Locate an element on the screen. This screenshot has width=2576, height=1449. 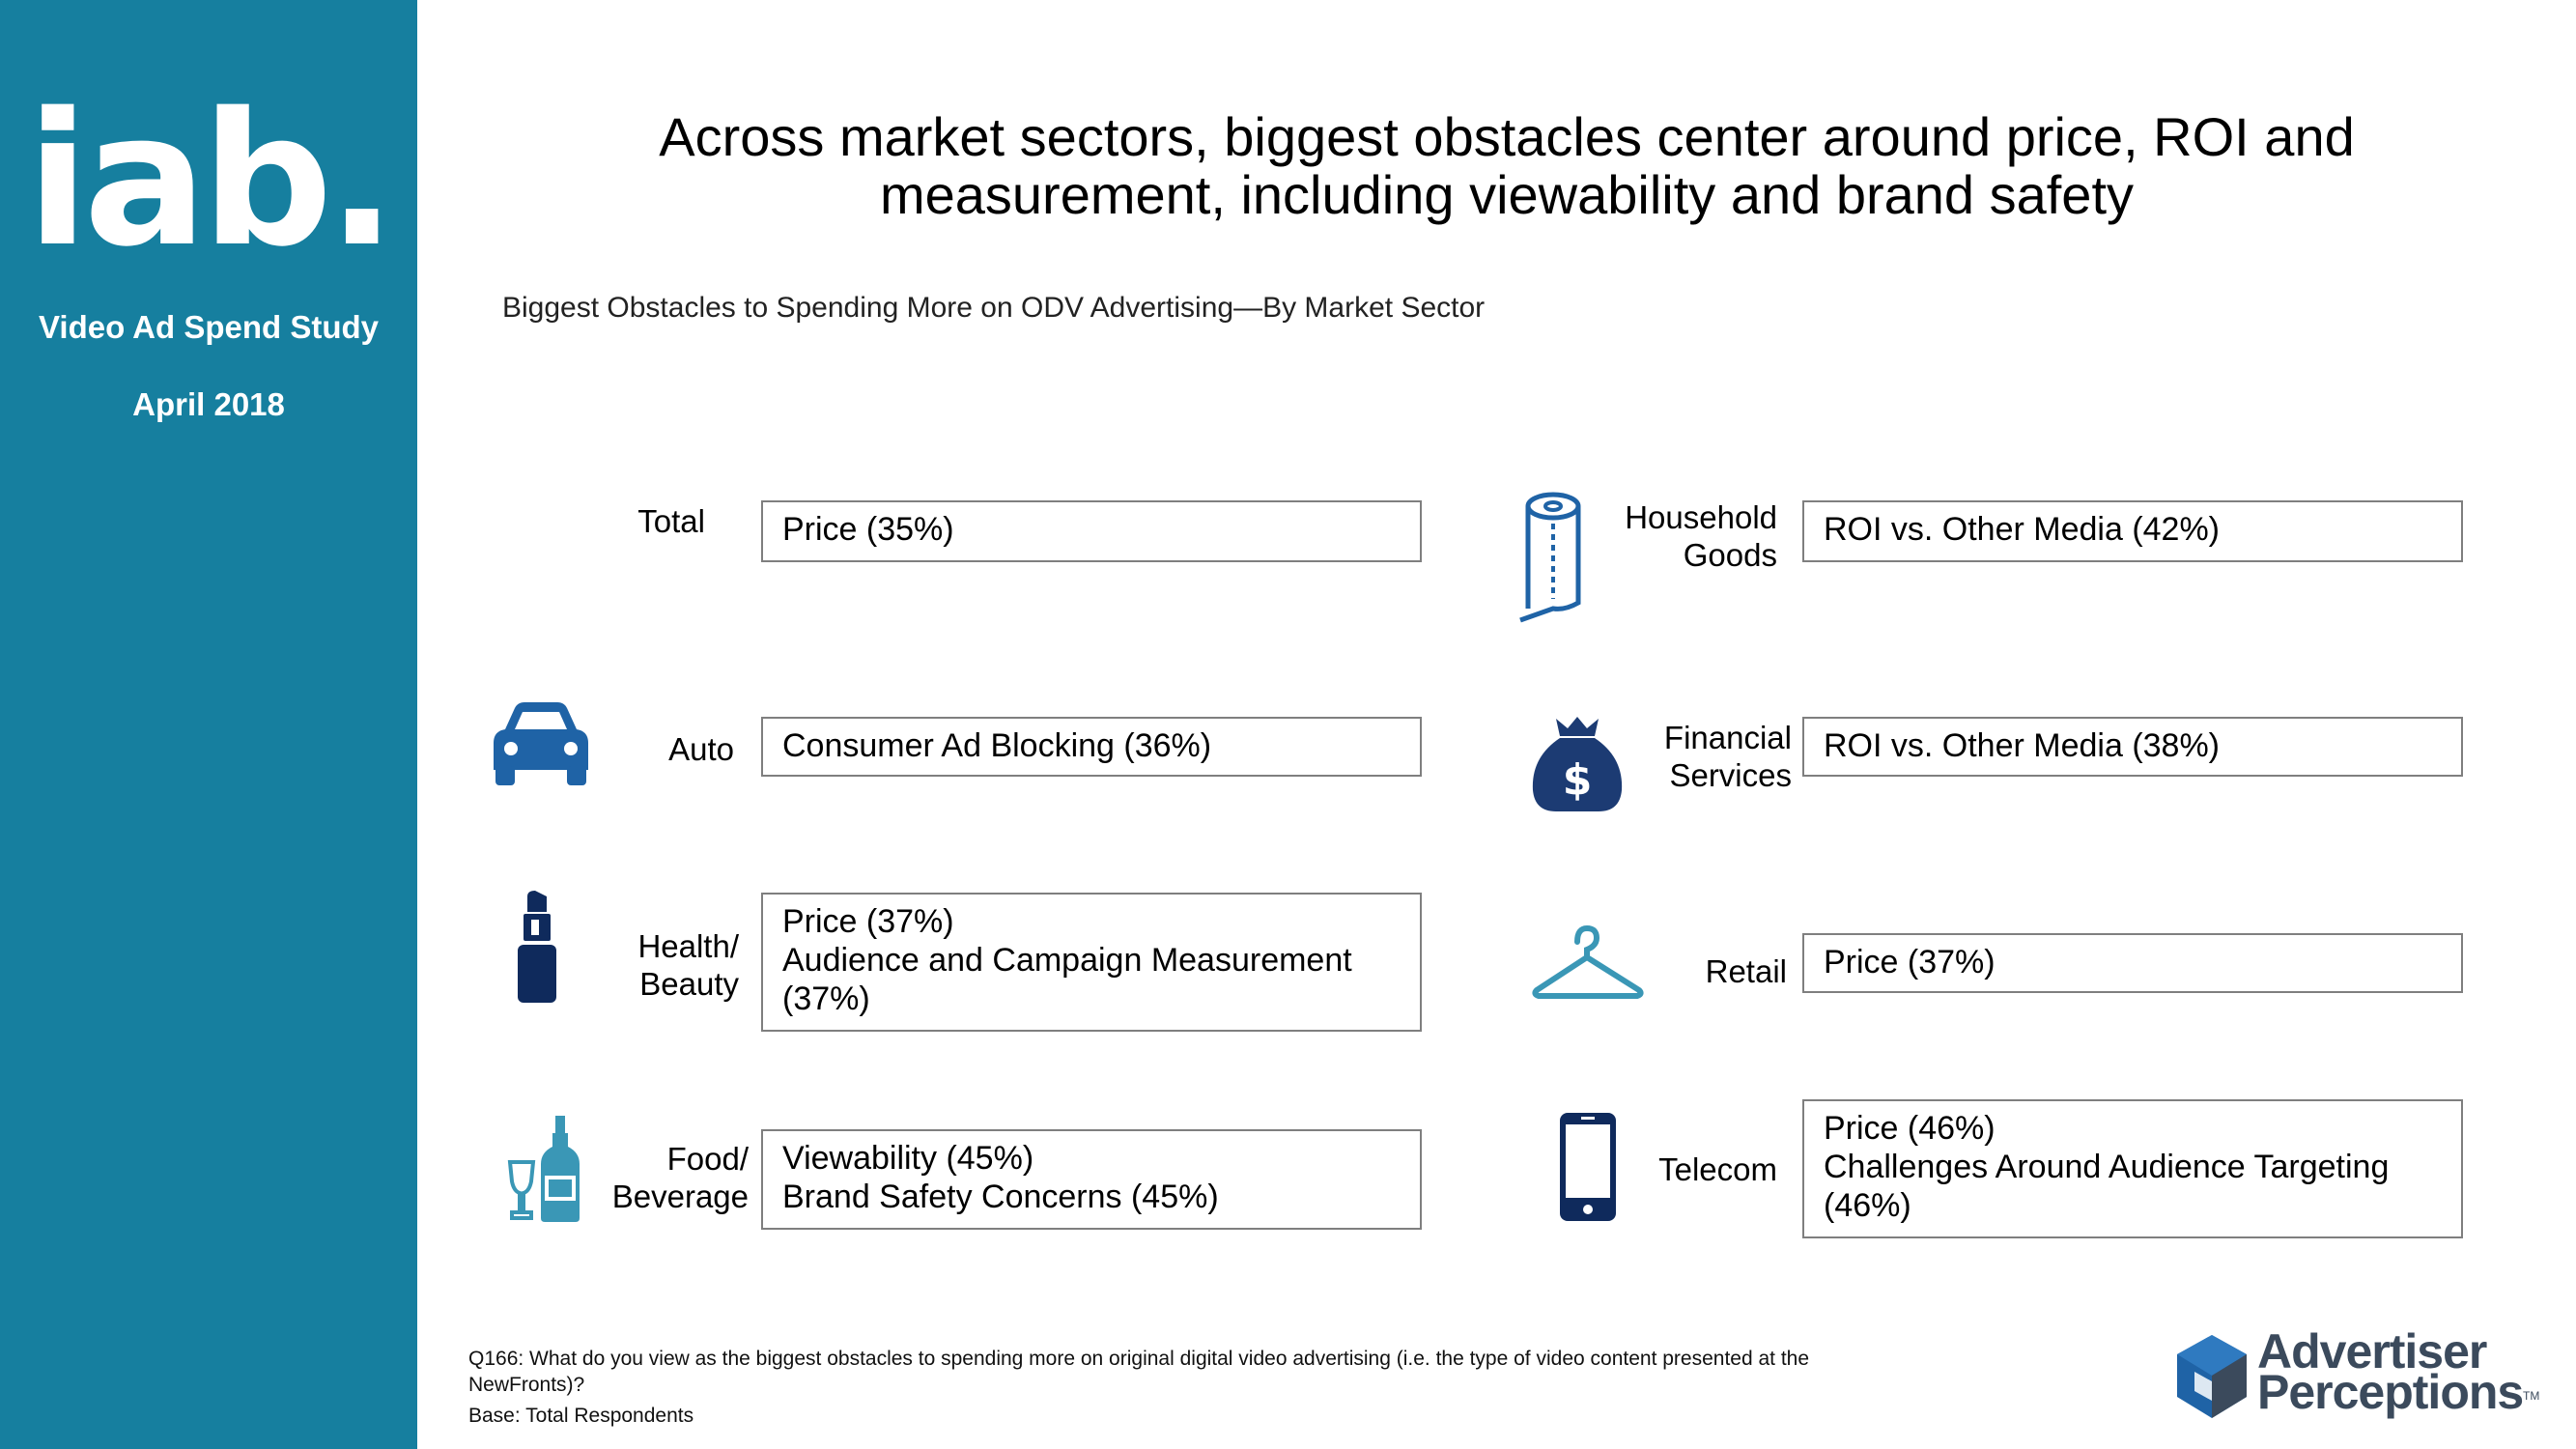
obstacle-line: Challenges Around Audience Targeting is located at coordinates (2107, 1167).